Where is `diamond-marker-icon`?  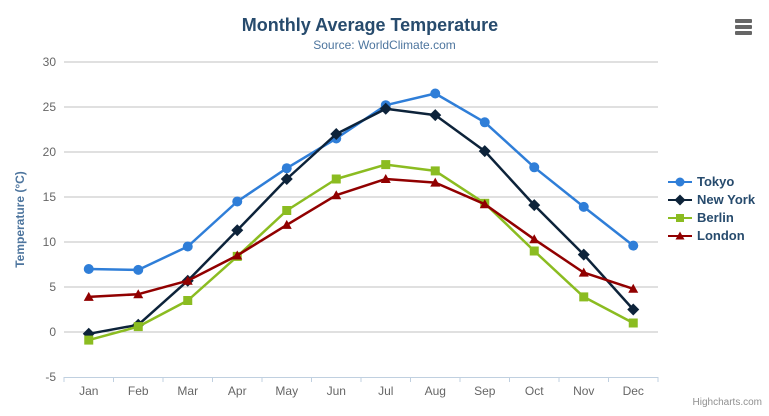
diamond-marker-icon is located at coordinates (680, 200).